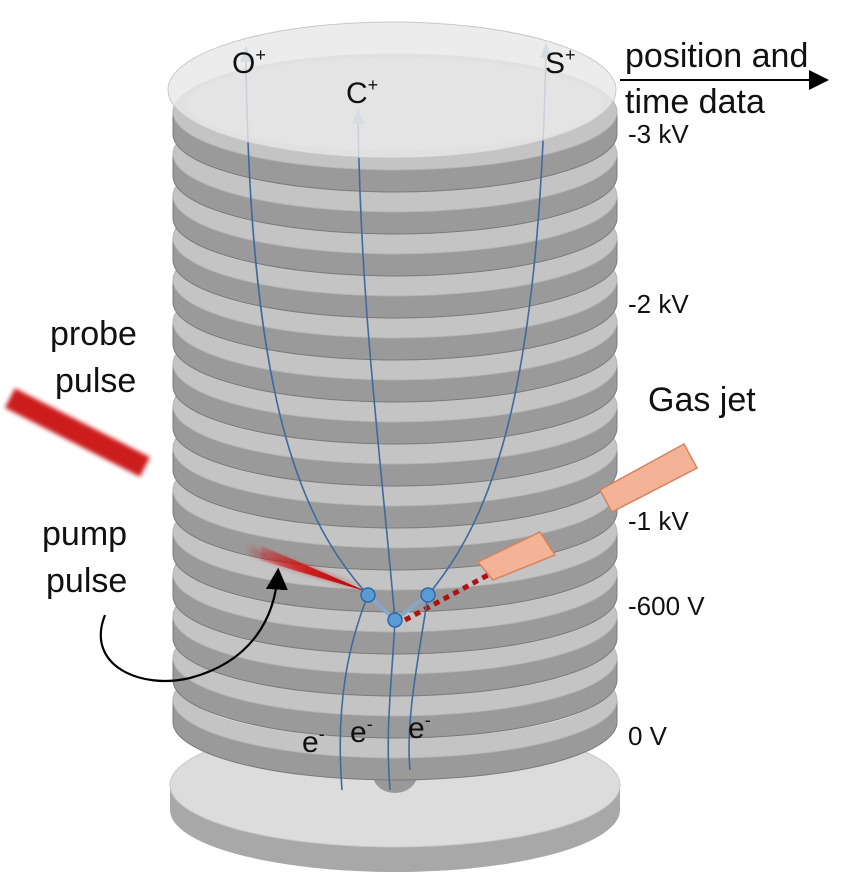 Image resolution: width=861 pixels, height=891 pixels. What do you see at coordinates (658, 521) in the screenshot?
I see `voltage-label-1kv: -1 kV` at bounding box center [658, 521].